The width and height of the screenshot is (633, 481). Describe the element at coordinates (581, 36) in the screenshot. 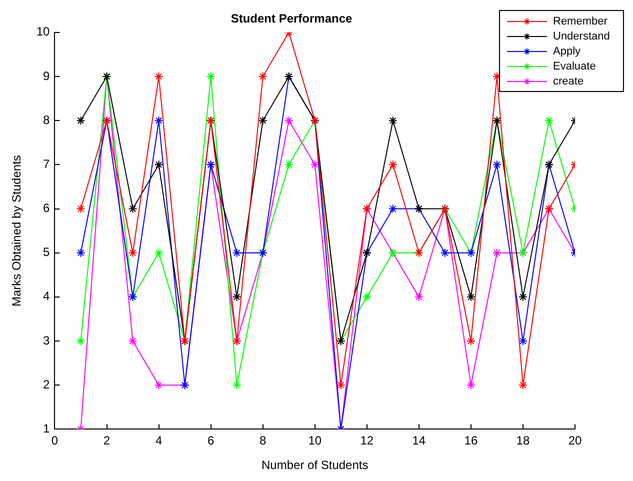

I see `legend-label: Understand` at that location.